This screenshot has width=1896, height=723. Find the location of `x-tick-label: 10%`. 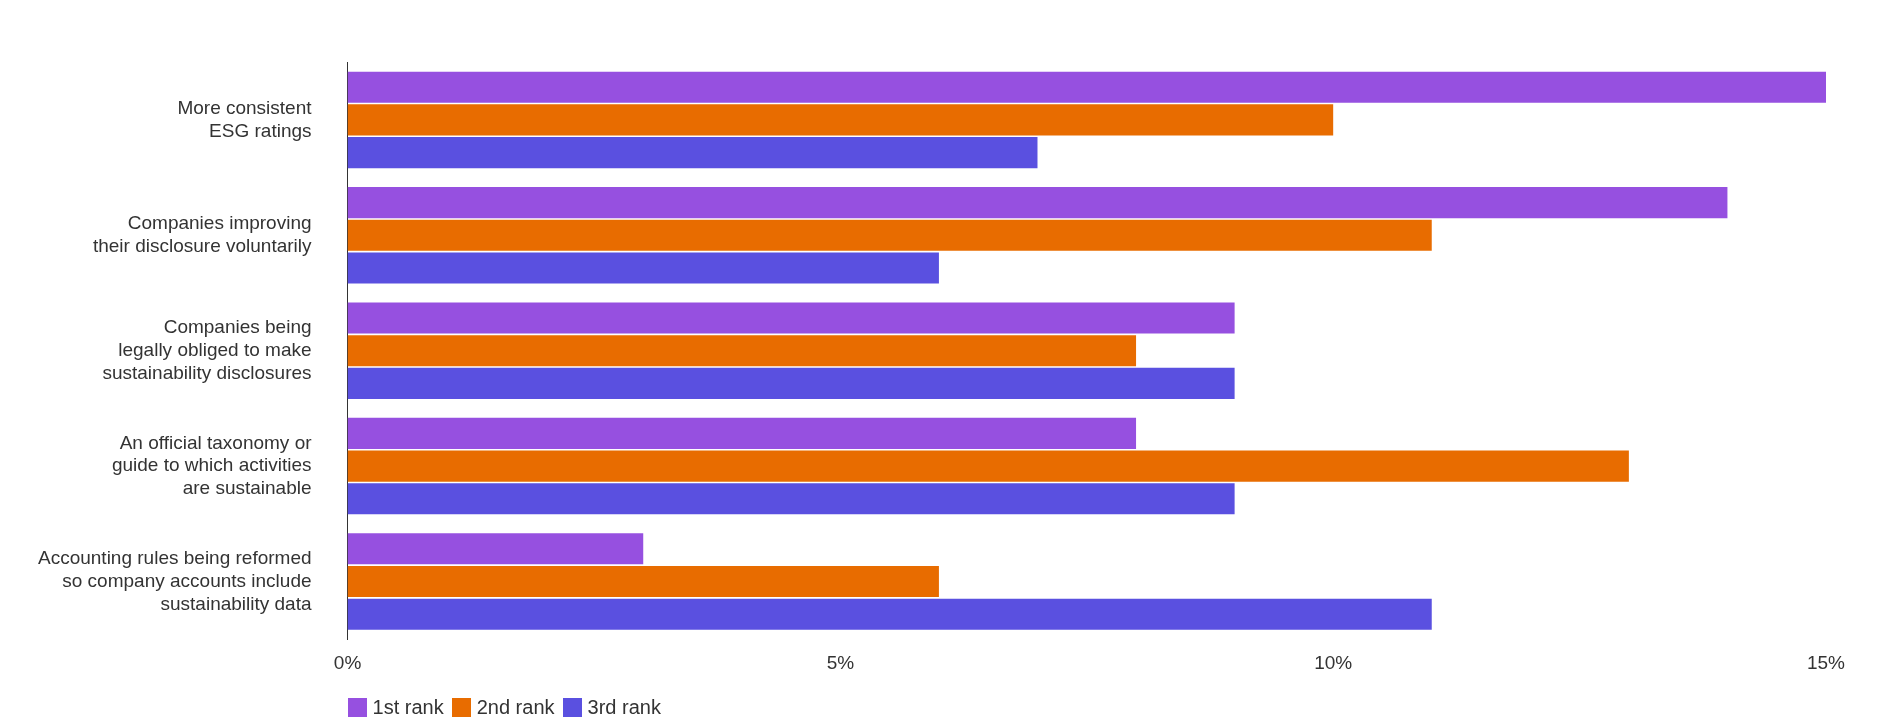

x-tick-label: 10% is located at coordinates (1333, 662).